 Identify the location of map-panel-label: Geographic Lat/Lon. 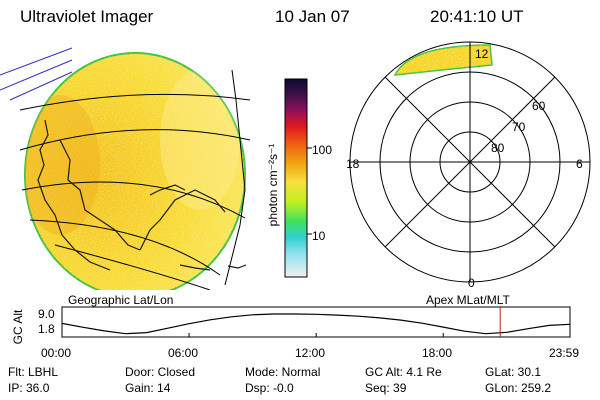
(121, 300).